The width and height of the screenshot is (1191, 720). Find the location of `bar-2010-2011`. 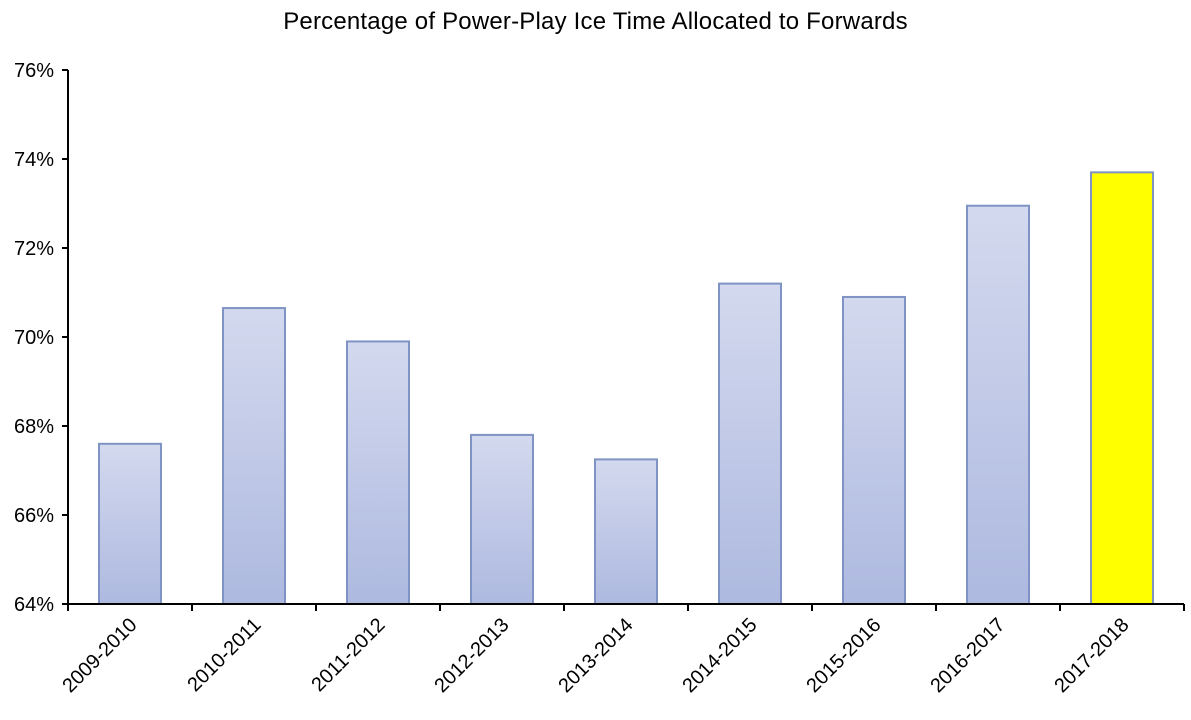

bar-2010-2011 is located at coordinates (254, 456).